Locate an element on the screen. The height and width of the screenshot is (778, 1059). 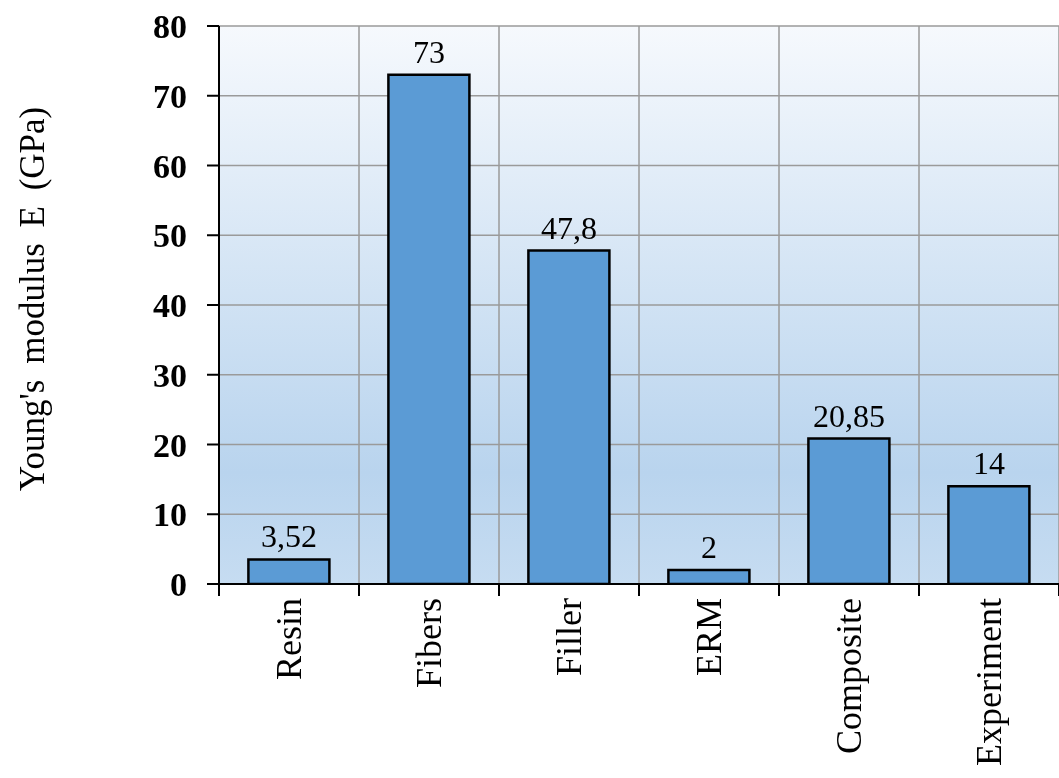
x-tick-label: Composite is located at coordinates (849, 676).